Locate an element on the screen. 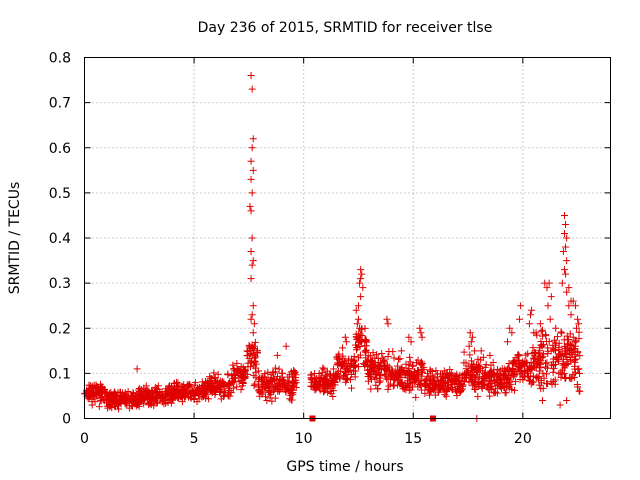 The height and width of the screenshot is (480, 640). y-tick-label: 0.6 is located at coordinates (60, 149).